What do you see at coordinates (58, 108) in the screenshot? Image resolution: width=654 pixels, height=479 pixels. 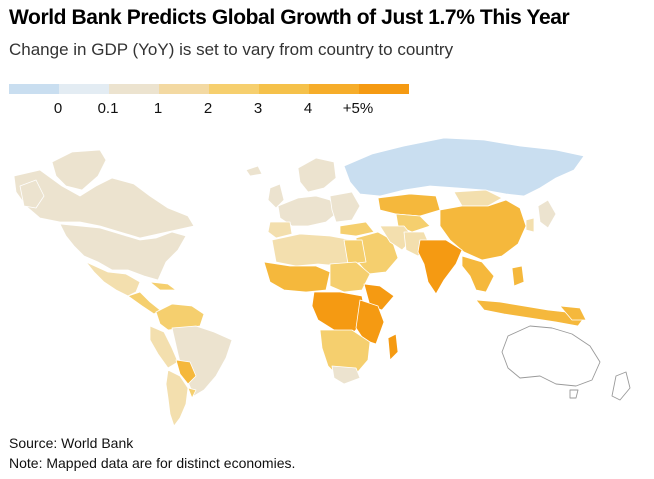 I see `legend-label: 0` at bounding box center [58, 108].